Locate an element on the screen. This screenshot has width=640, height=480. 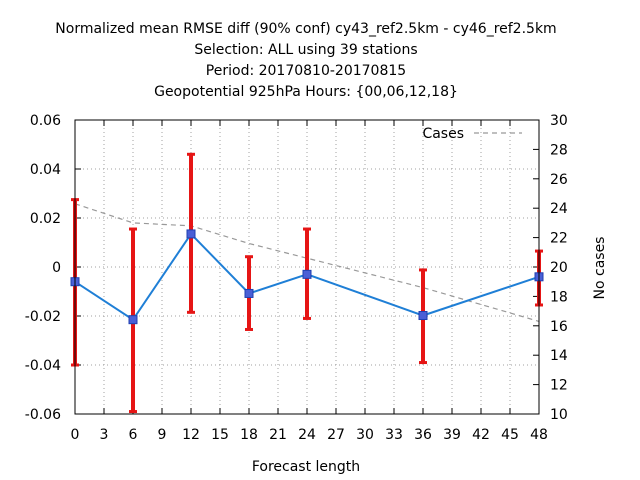
y2-tick-label: 16 is located at coordinates (559, 327).